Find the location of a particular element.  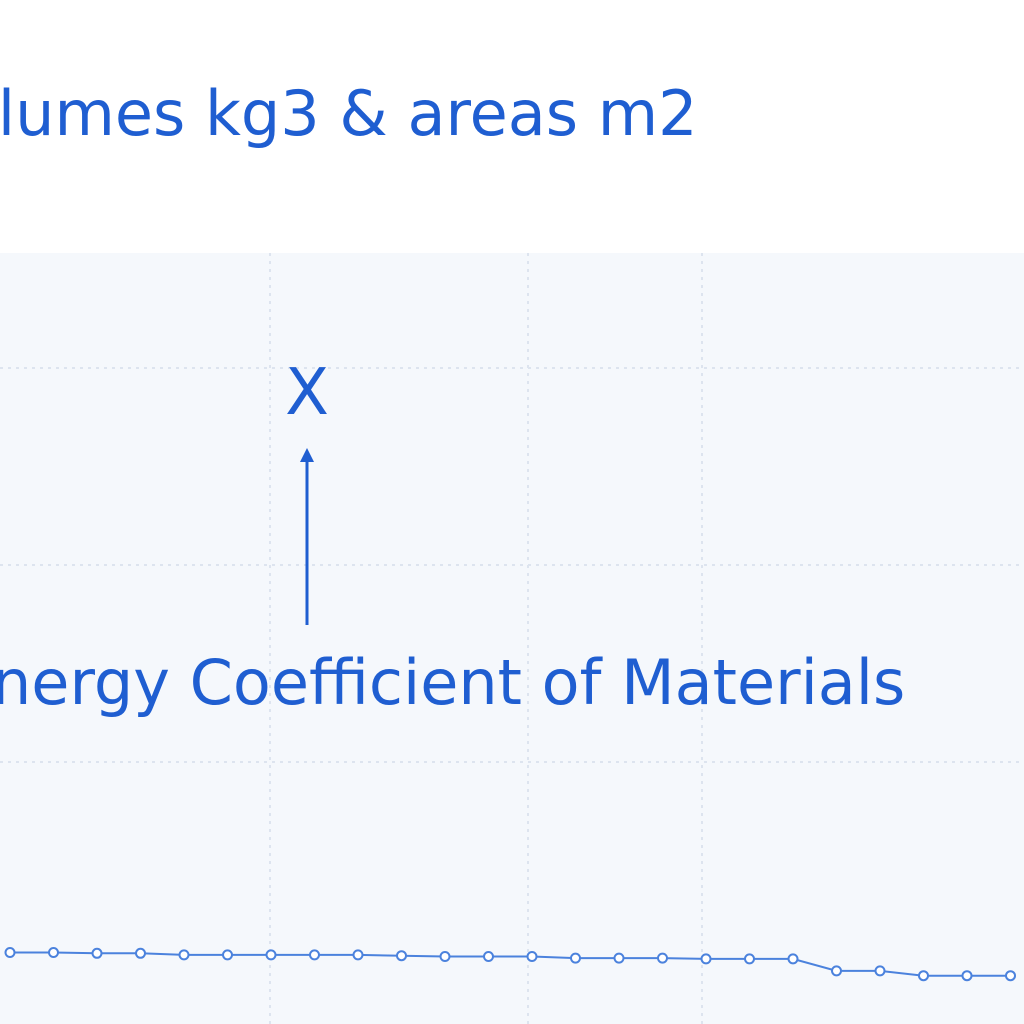

series-line is located at coordinates (510, 964).